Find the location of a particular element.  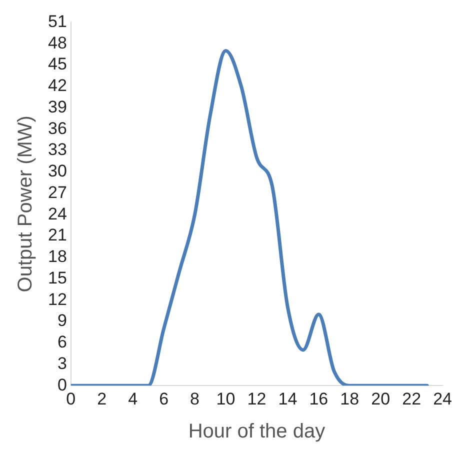

y-tick-label: 6 is located at coordinates (62, 342).